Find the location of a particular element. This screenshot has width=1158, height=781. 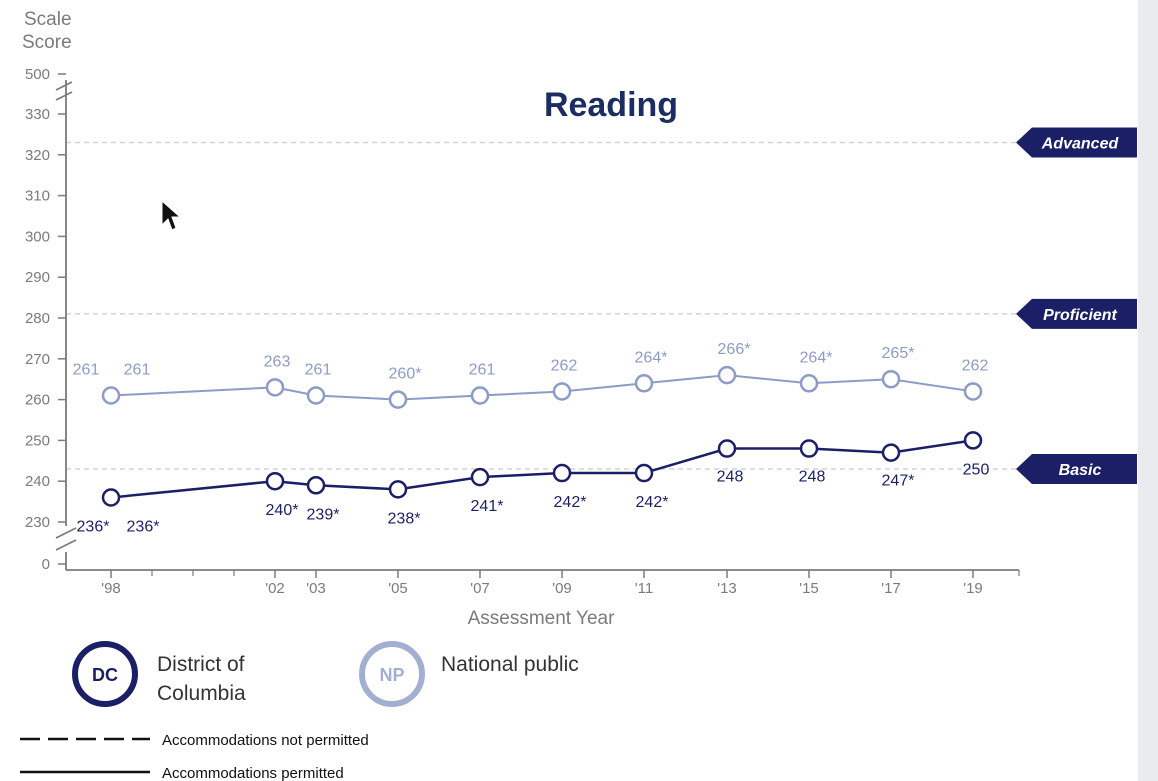

solid-line-label: Accommodations permitted is located at coordinates (253, 773).